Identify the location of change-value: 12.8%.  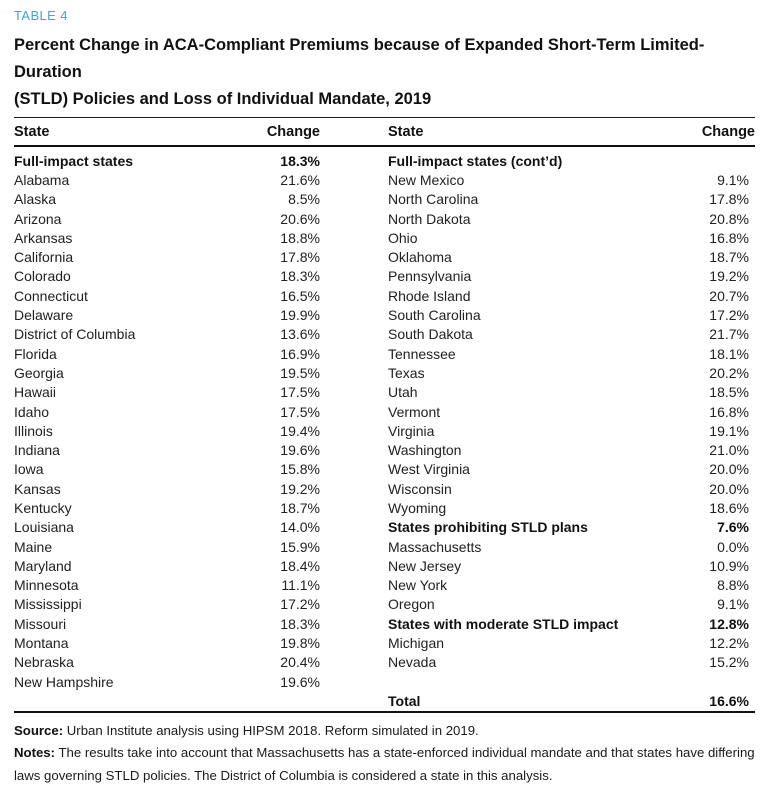
(729, 623).